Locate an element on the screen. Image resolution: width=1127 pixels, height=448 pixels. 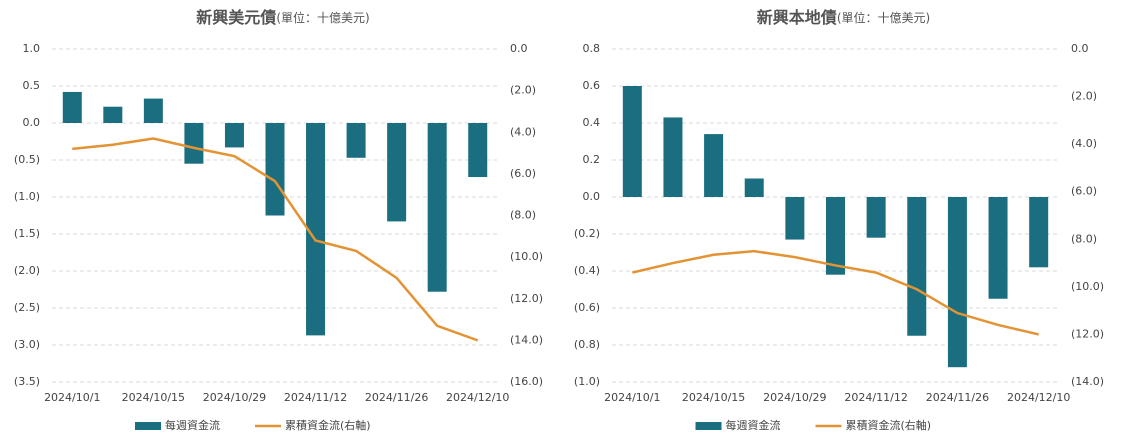
y-tick-label: (0.8) is located at coordinates (587, 344).